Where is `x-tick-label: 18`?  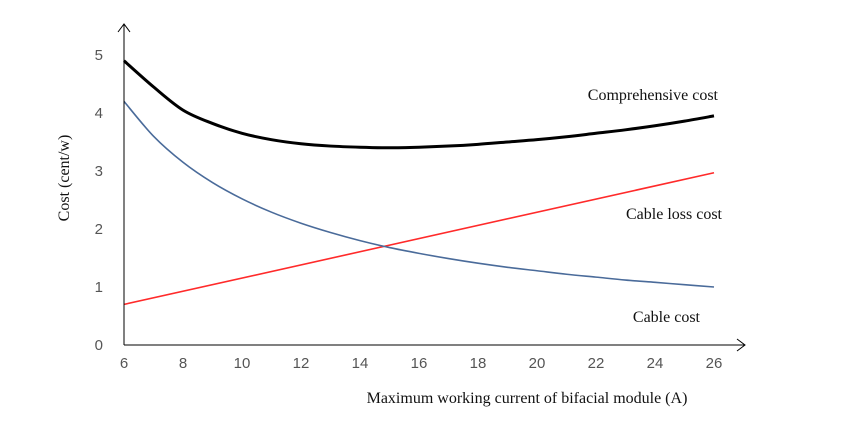
x-tick-label: 18 is located at coordinates (478, 363).